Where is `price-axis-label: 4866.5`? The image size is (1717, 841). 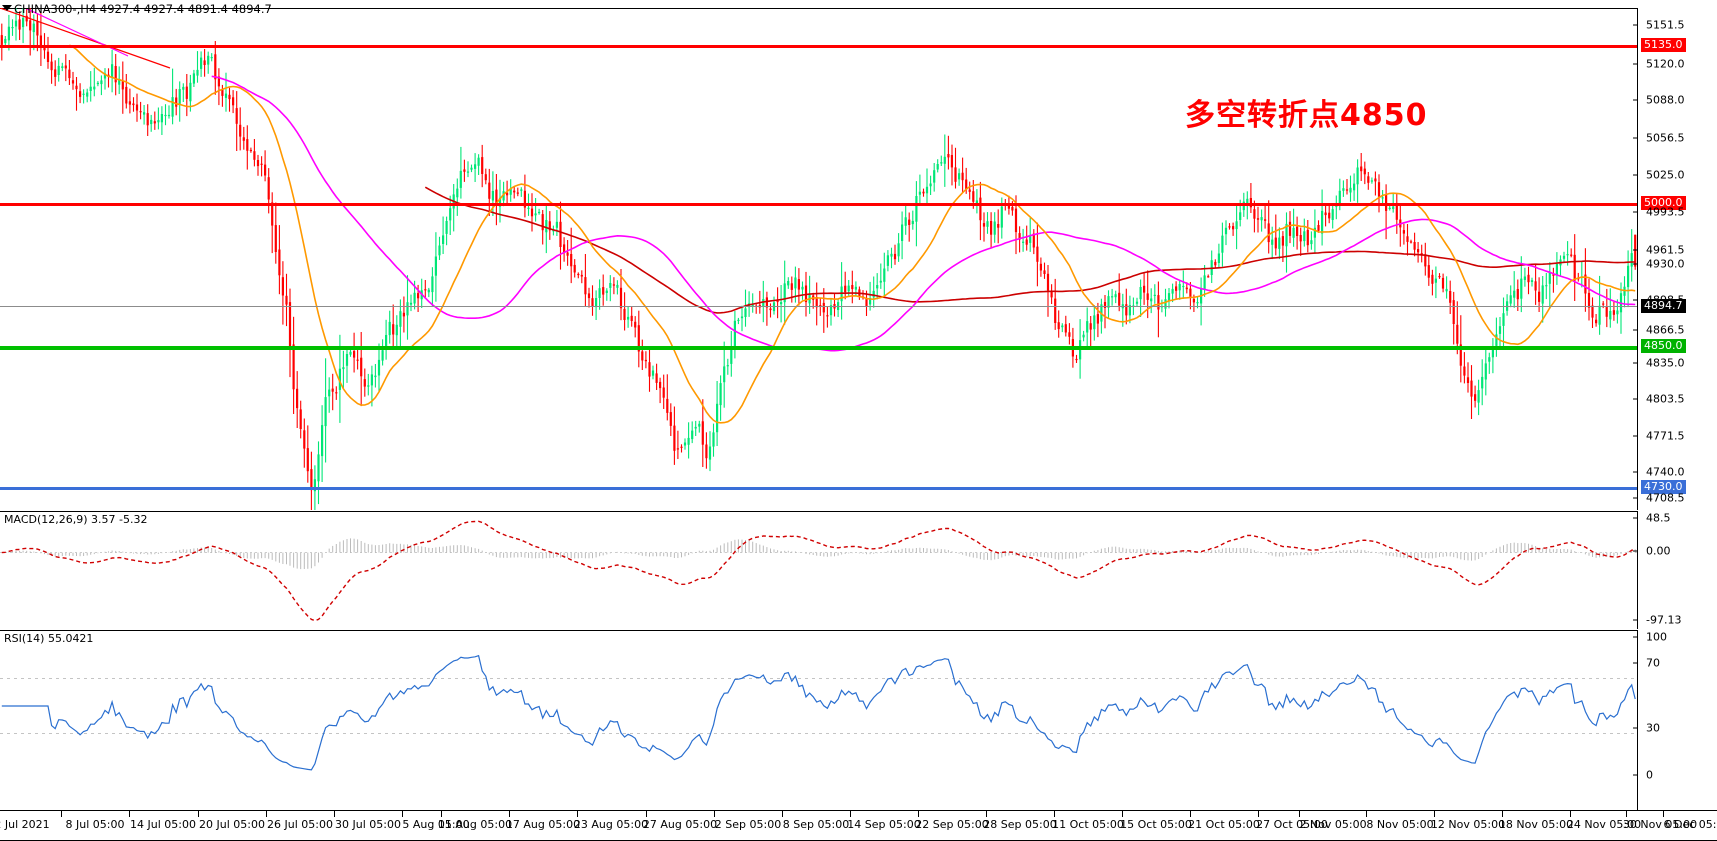
price-axis-label: 4866.5 is located at coordinates (1665, 330).